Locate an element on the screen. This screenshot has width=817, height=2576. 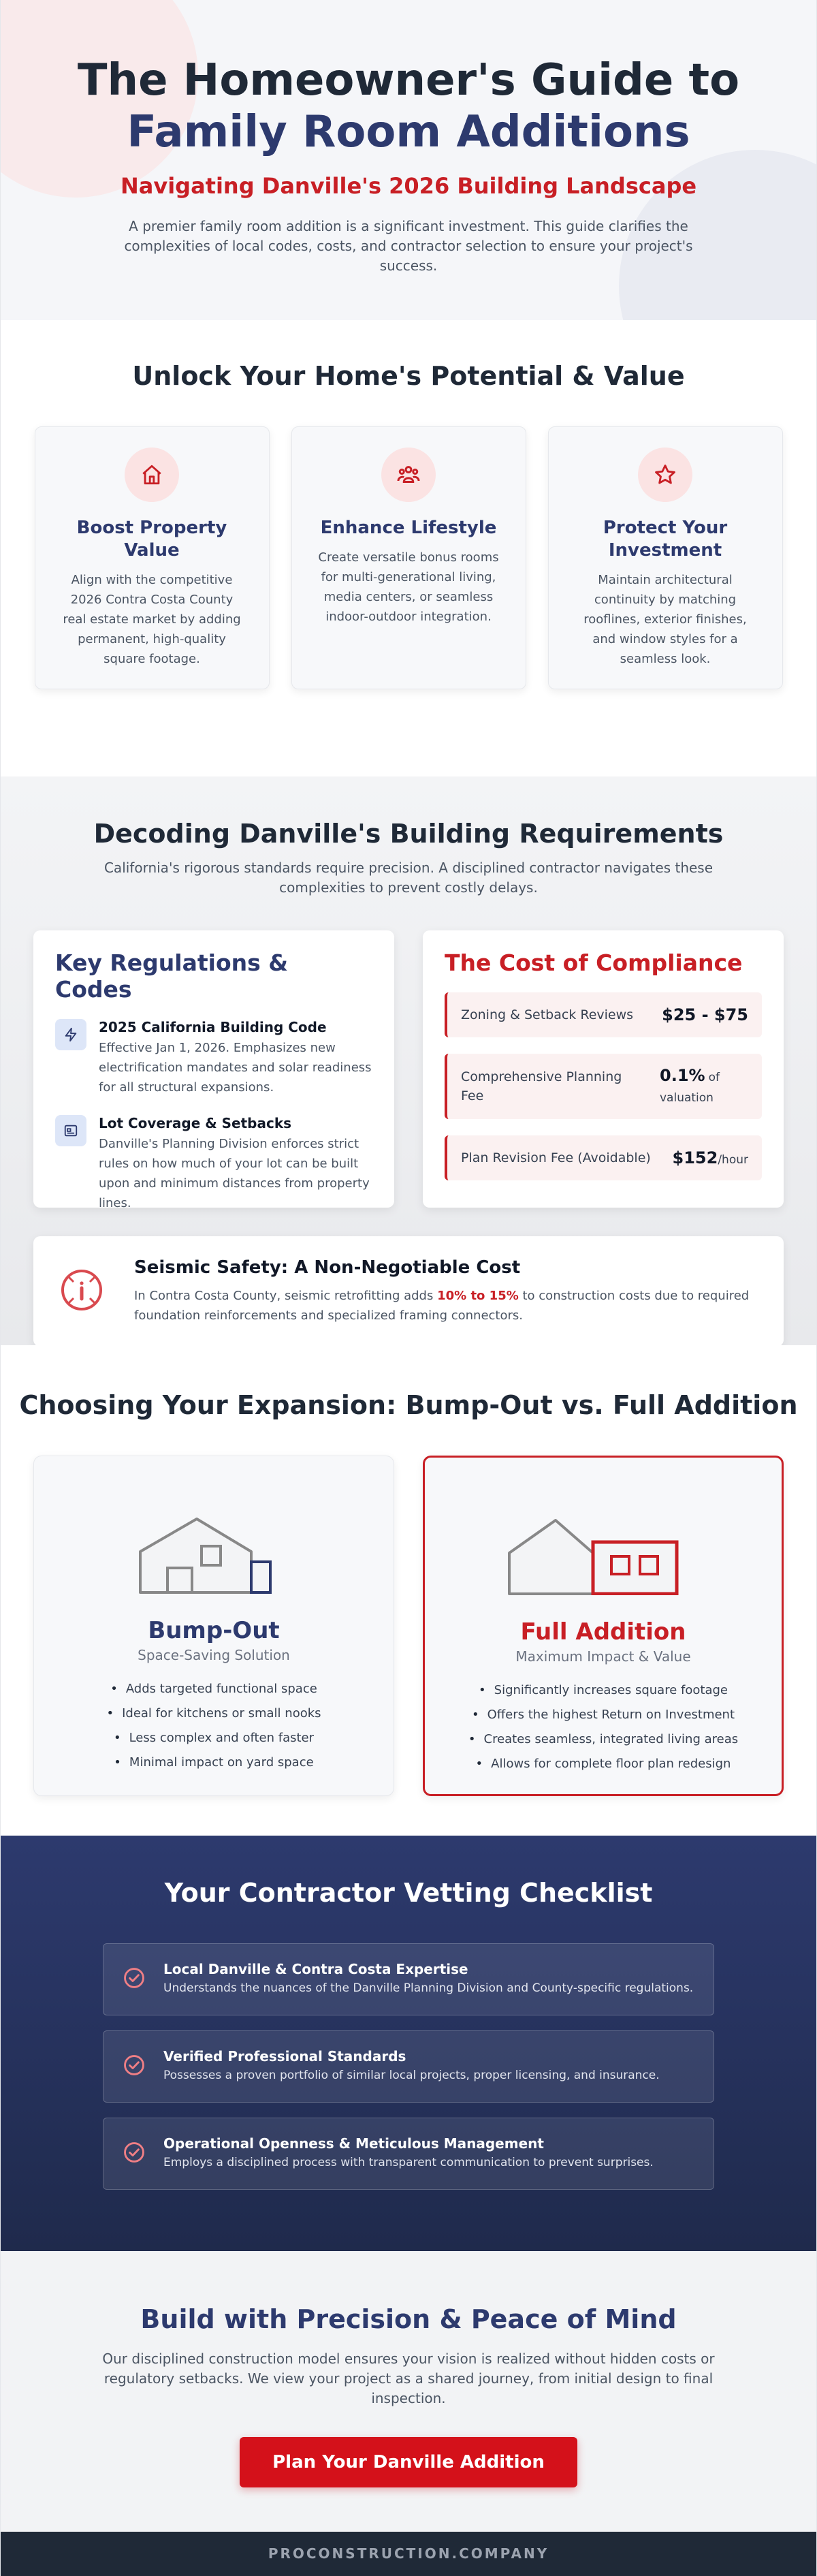
cost-amount: $152 is located at coordinates (695, 1157).